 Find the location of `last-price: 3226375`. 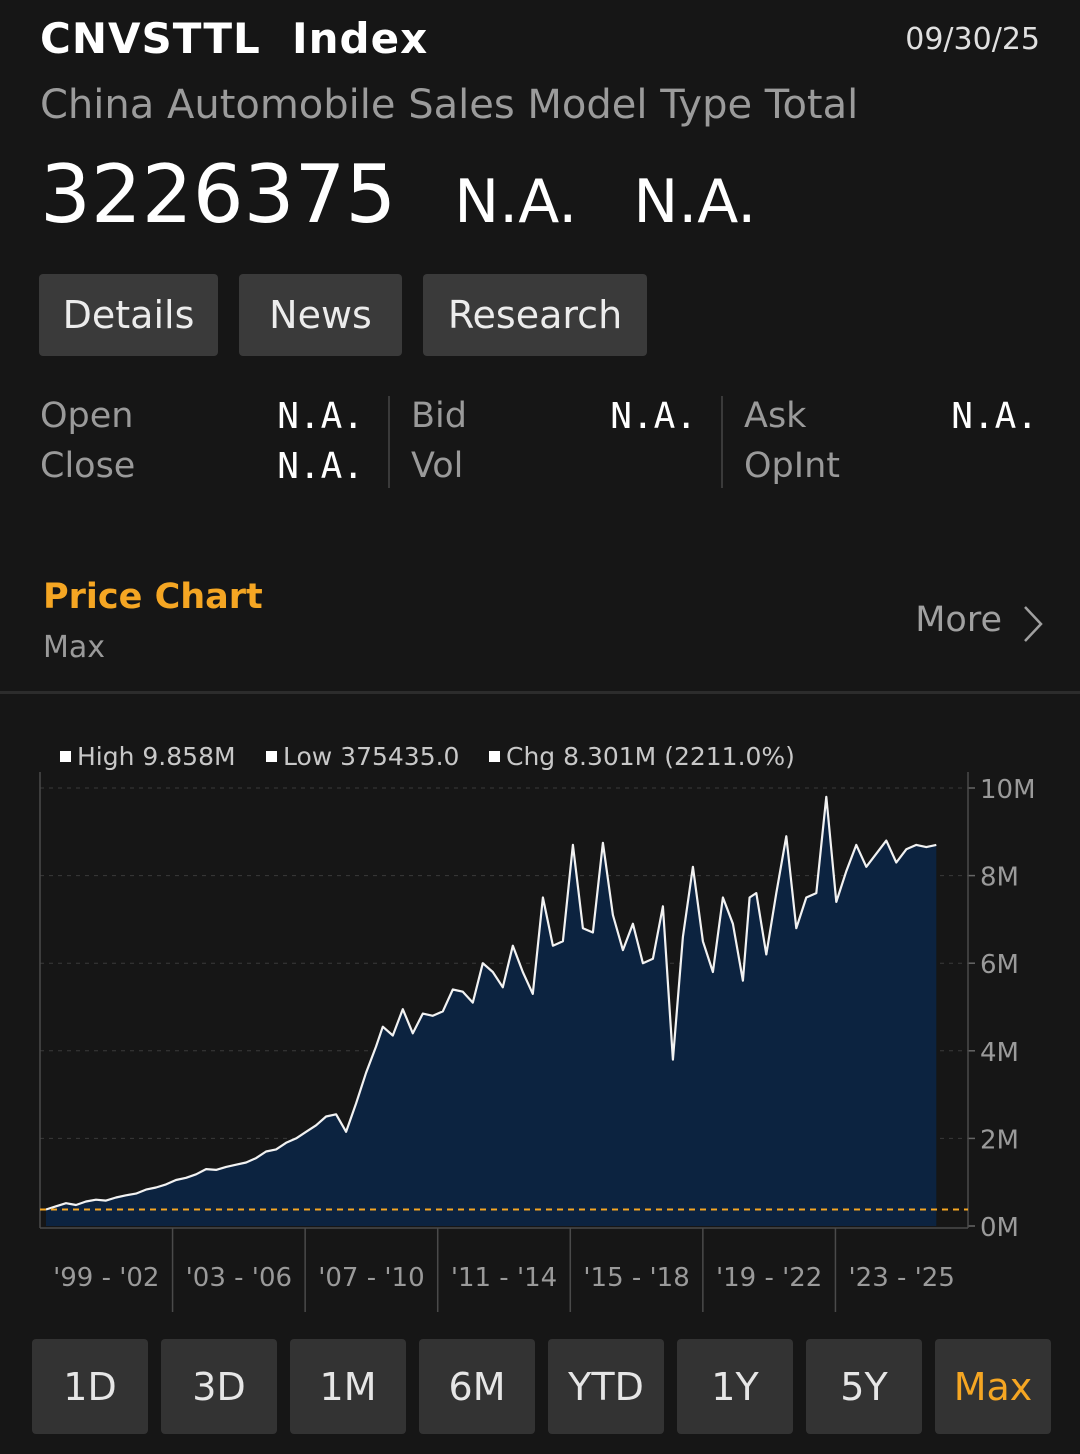

last-price: 3226375 is located at coordinates (218, 194).